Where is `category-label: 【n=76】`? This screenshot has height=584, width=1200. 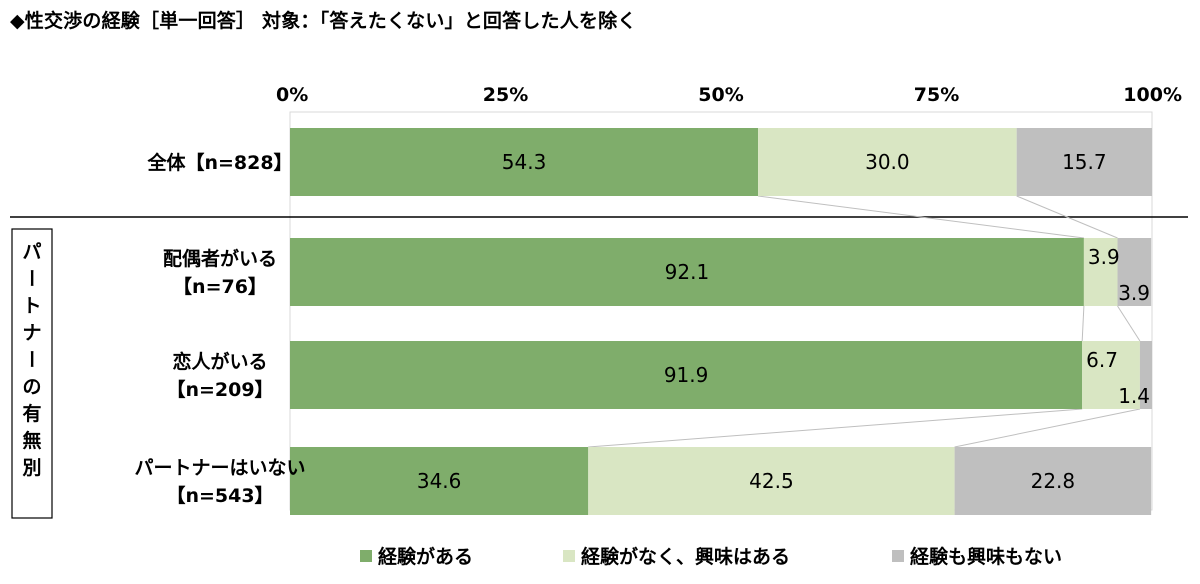
category-label: 【n=76】 is located at coordinates (220, 286).